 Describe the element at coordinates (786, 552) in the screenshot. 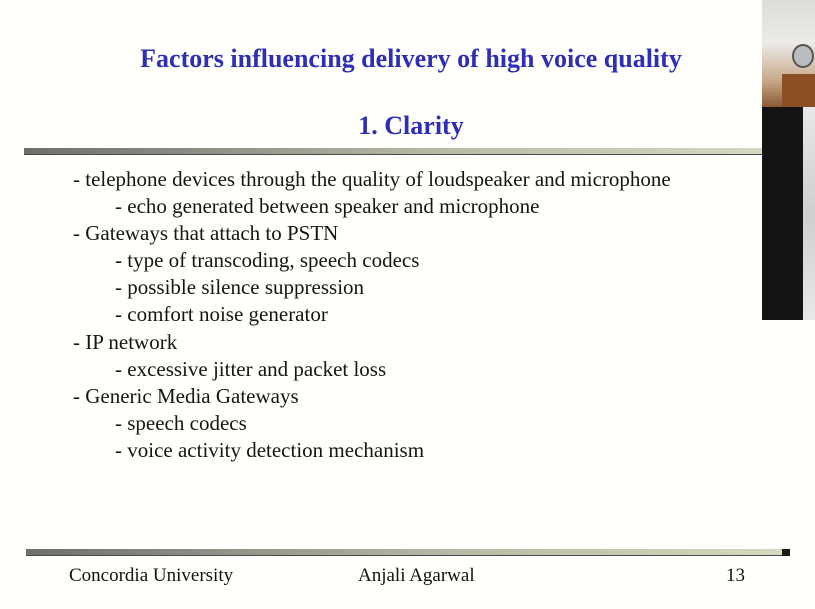

I see `divider-end-cap` at that location.